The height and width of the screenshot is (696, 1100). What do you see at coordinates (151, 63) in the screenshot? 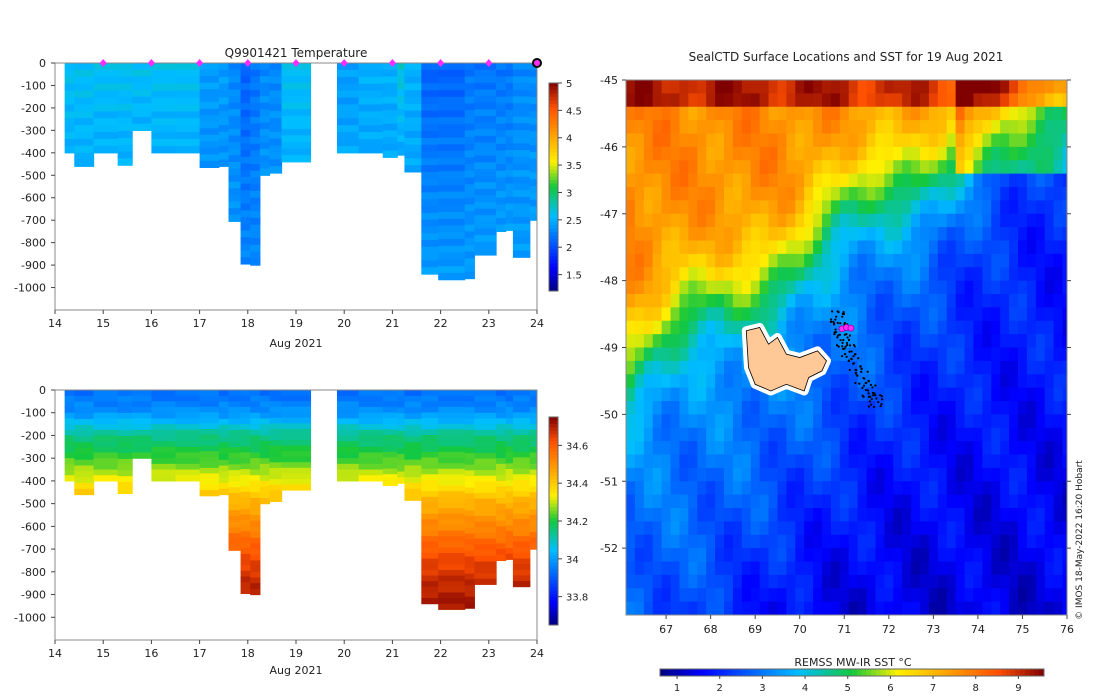
I see `surface-marker` at bounding box center [151, 63].